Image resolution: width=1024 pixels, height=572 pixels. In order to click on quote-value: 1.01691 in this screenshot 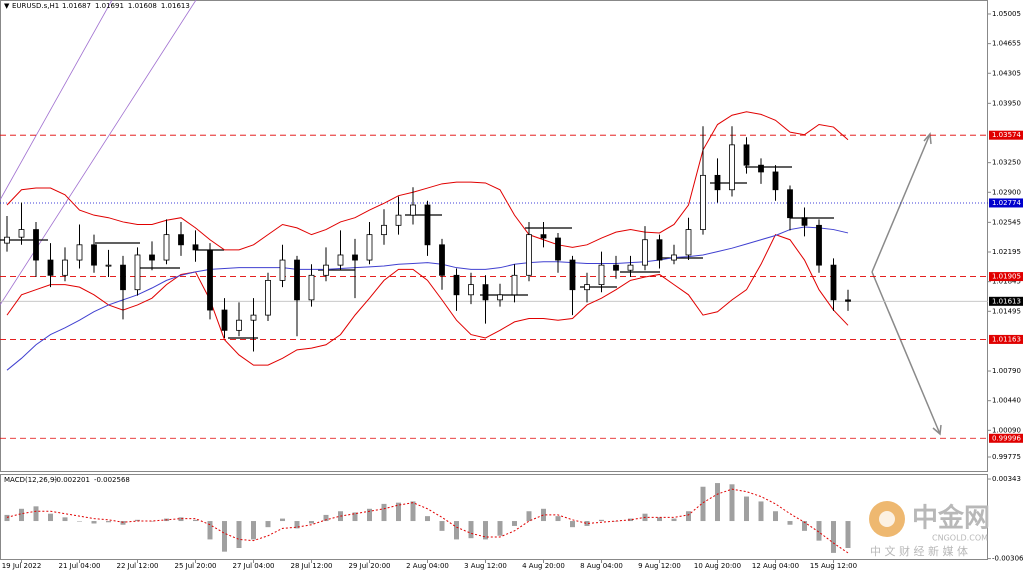, I will do `click(109, 6)`.